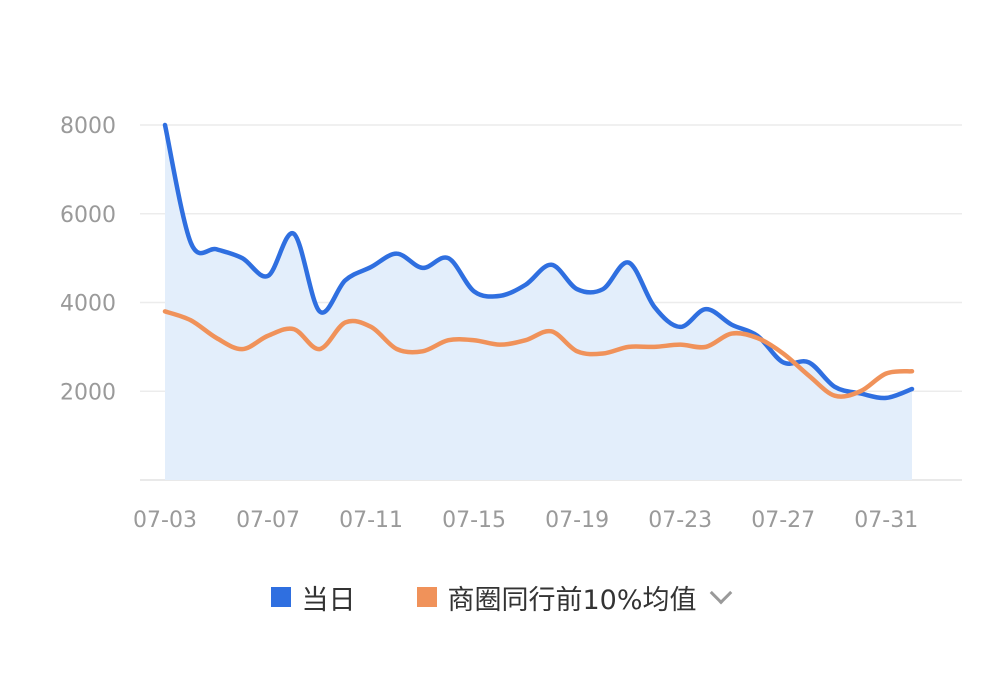  What do you see at coordinates (474, 520) in the screenshot?
I see `x-tick-label: 07-15` at bounding box center [474, 520].